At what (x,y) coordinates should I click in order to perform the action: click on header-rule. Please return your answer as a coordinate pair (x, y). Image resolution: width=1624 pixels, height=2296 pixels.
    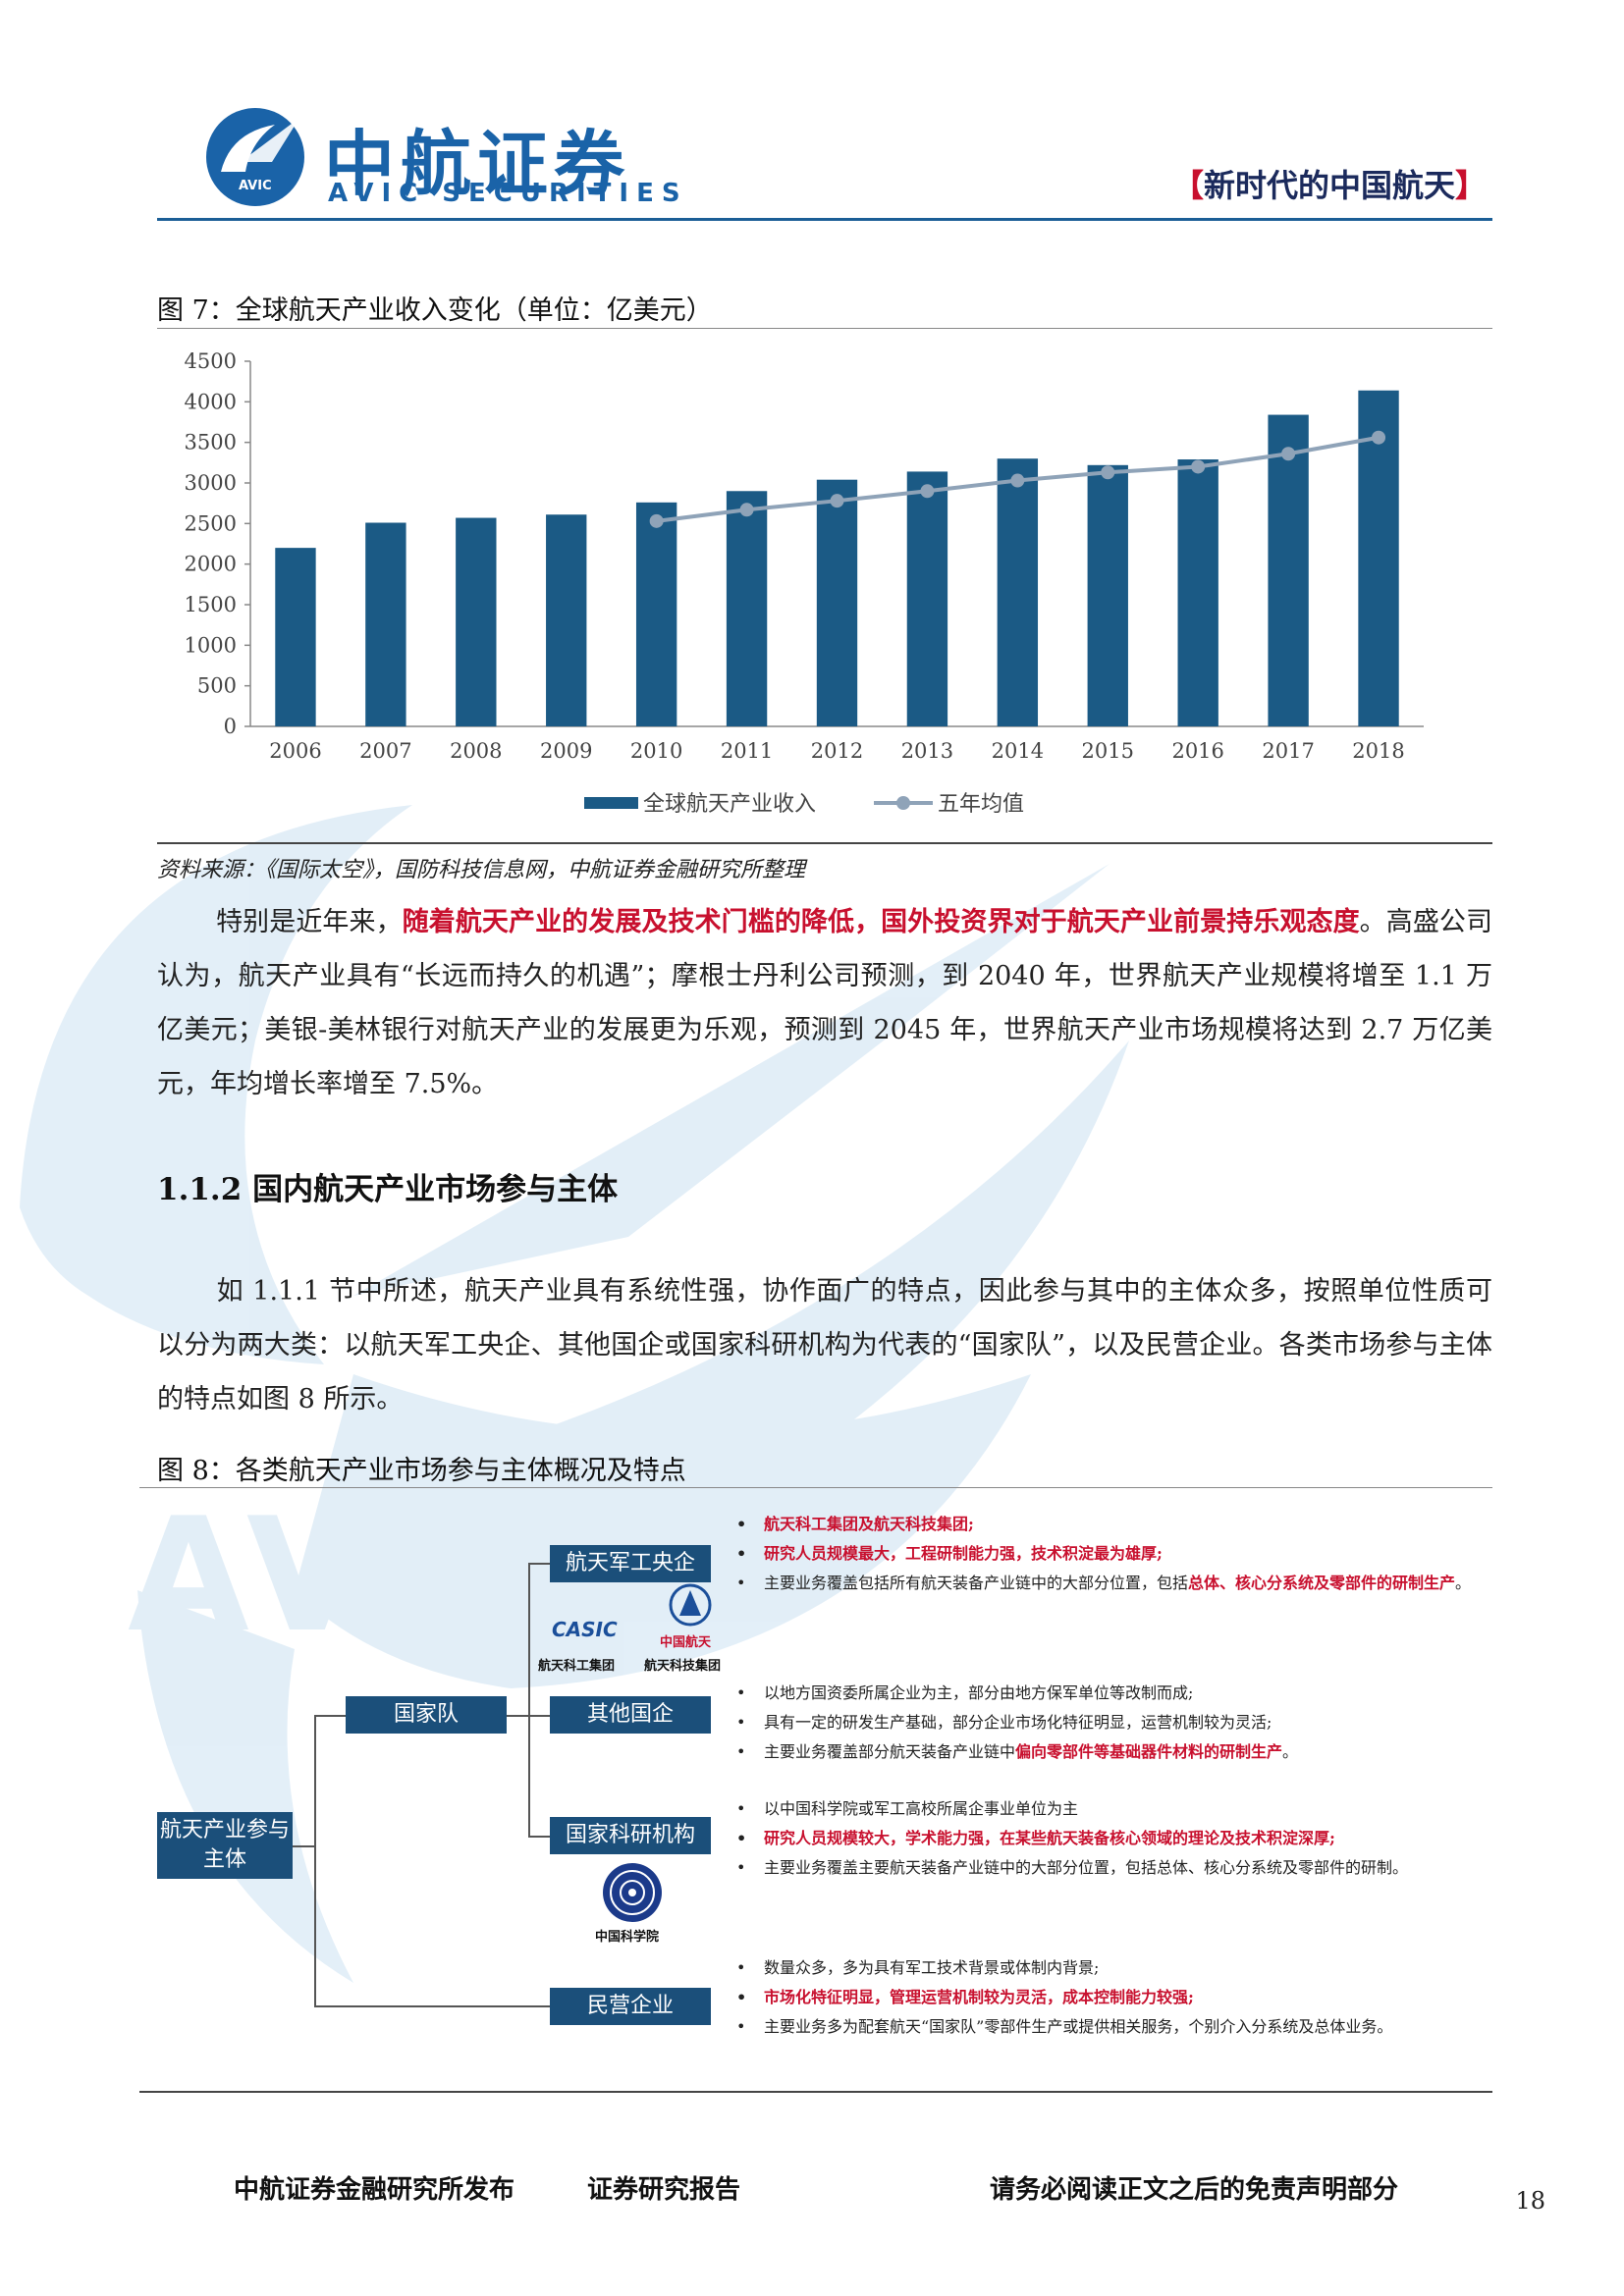
    Looking at the image, I should click on (824, 219).